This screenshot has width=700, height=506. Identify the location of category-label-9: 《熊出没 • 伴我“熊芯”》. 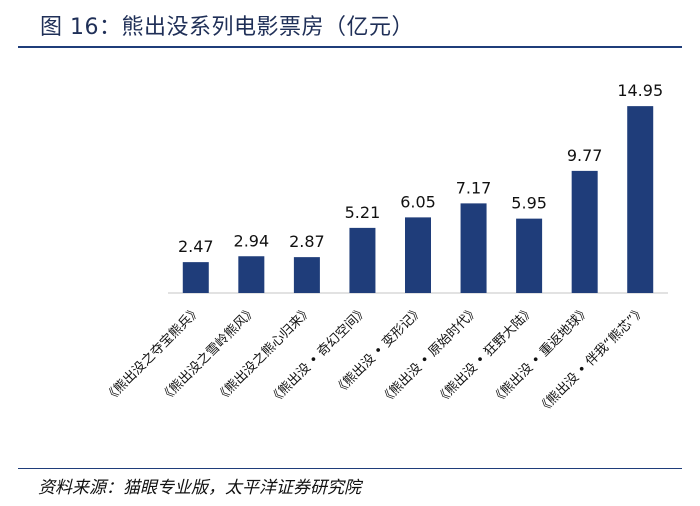
(591, 360).